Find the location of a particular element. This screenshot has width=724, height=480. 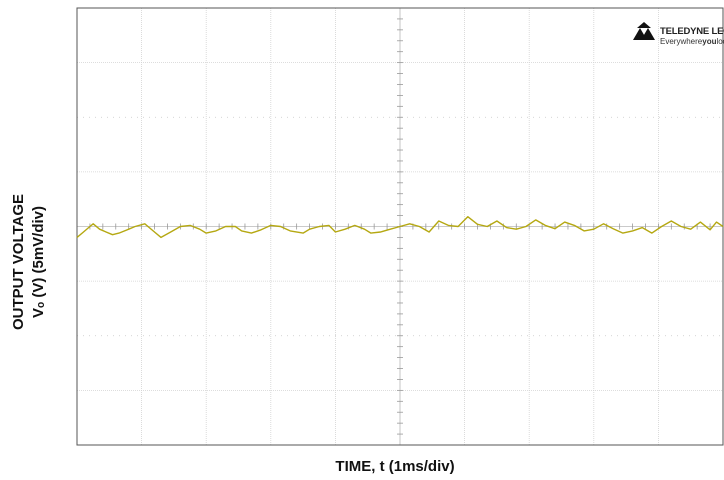

y-axis-title-line-1: OUTPUT VOLTAGE is located at coordinates (18, 262).